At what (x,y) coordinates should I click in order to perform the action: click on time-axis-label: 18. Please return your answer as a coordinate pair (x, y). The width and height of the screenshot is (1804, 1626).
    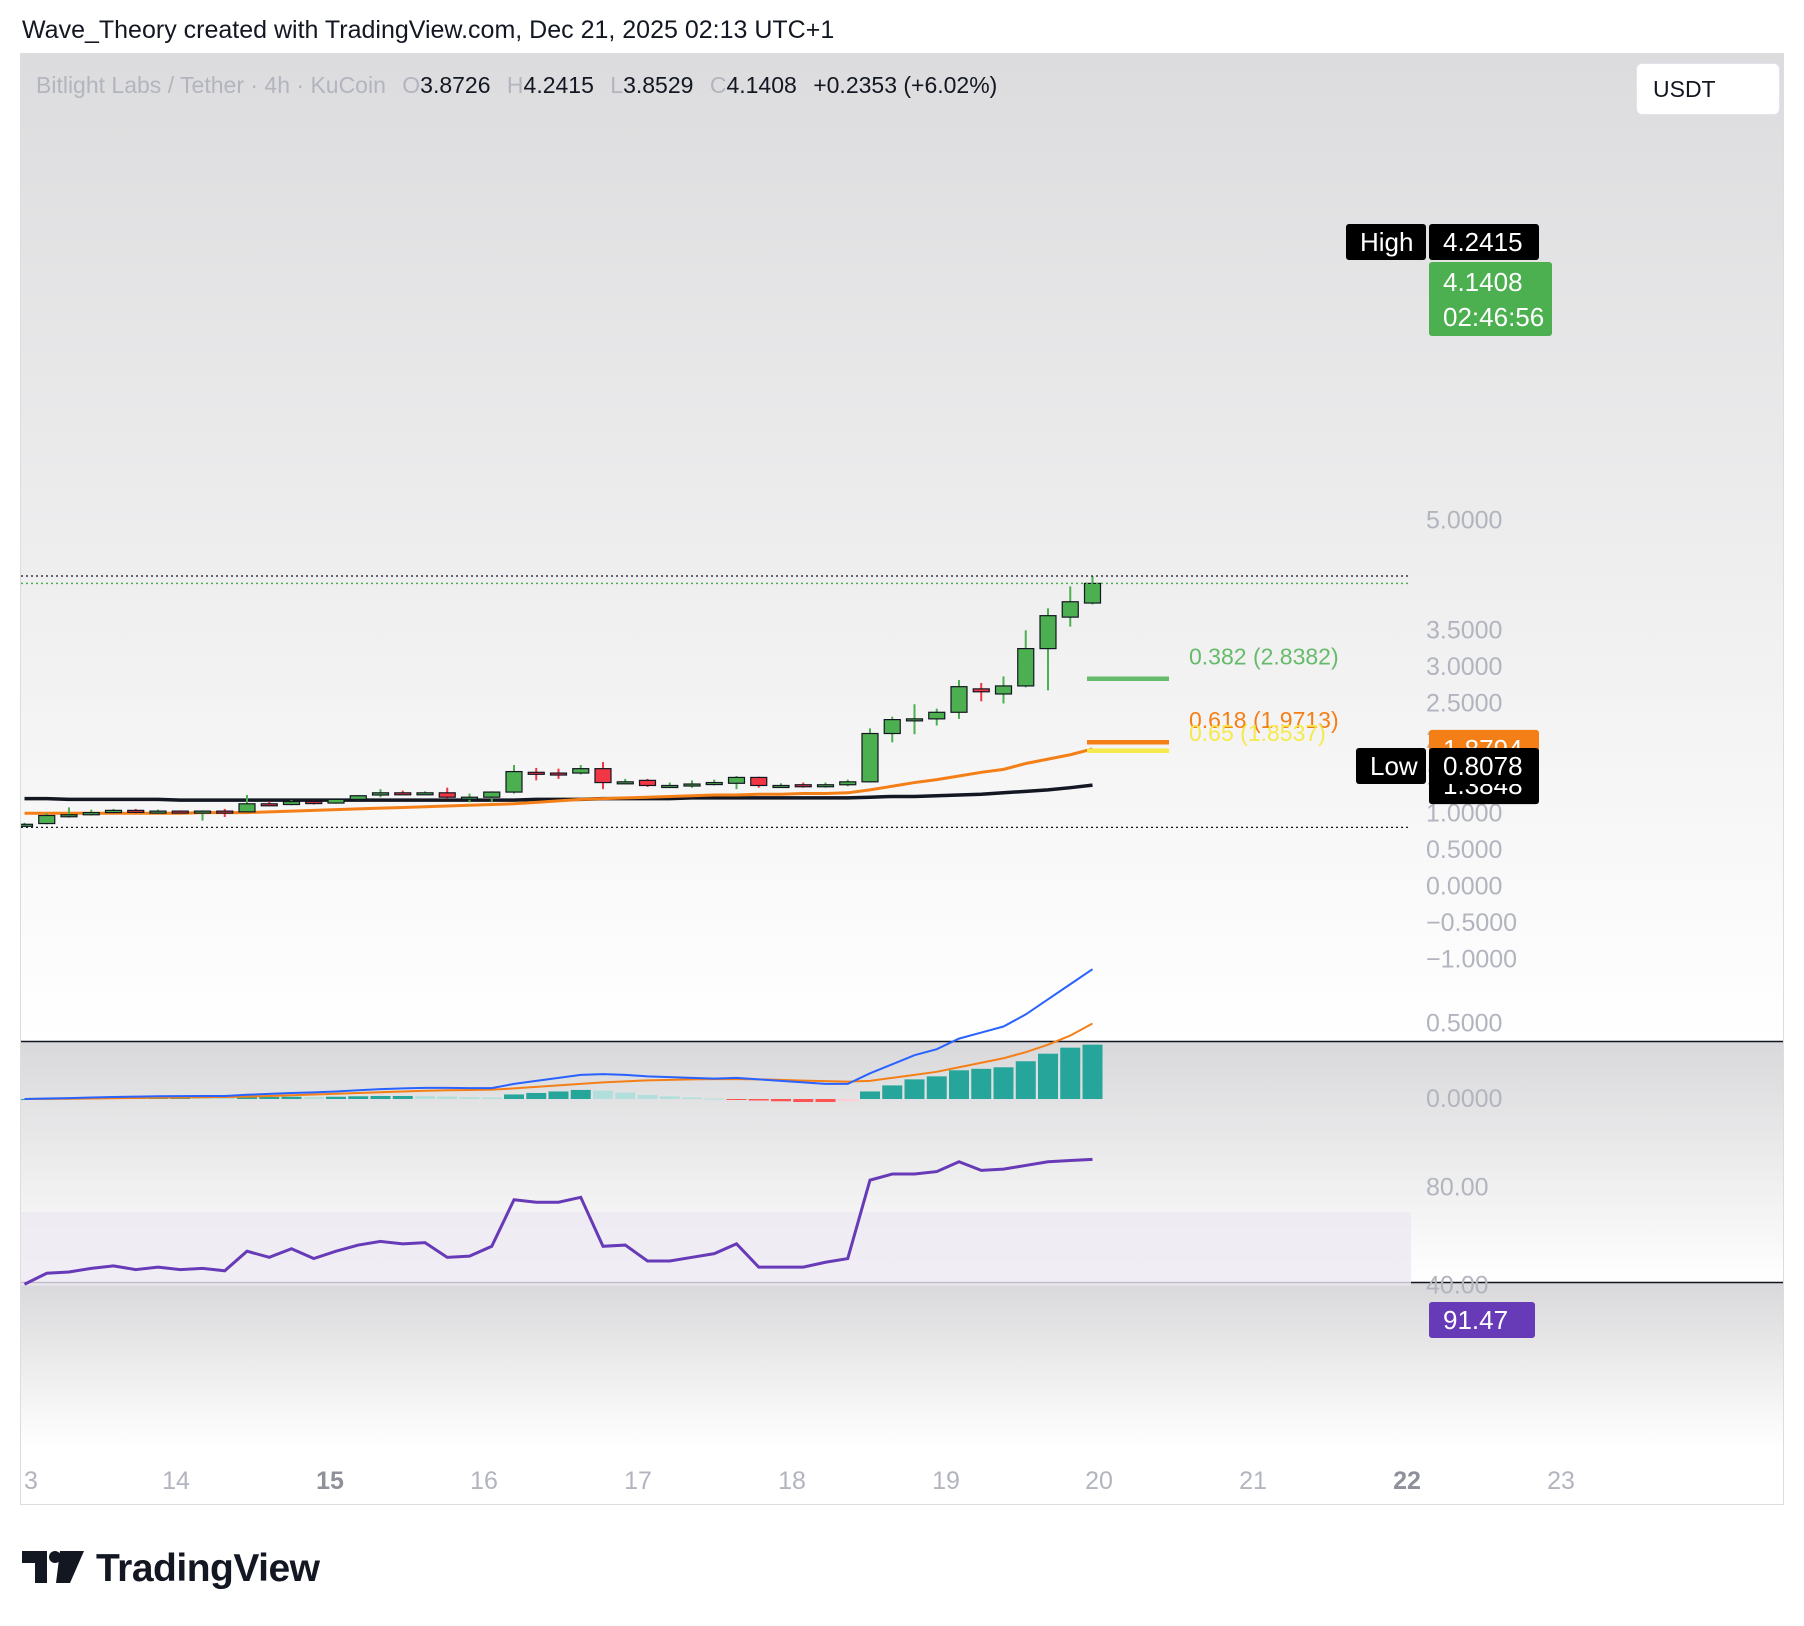
    Looking at the image, I should click on (792, 1481).